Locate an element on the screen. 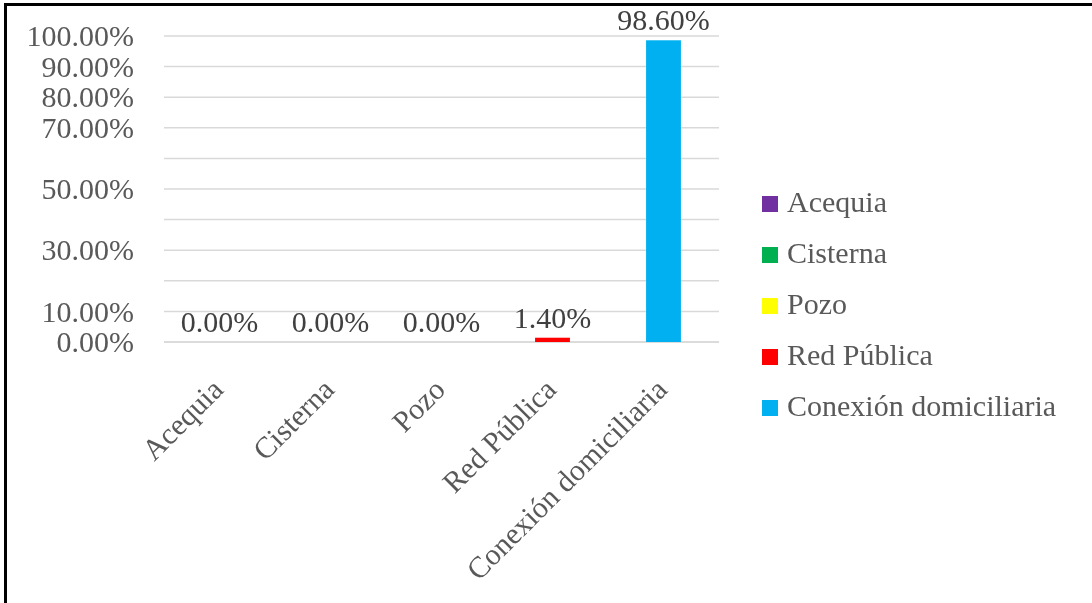 The height and width of the screenshot is (603, 1092). y-tick-label: 10.00% is located at coordinates (87, 311).